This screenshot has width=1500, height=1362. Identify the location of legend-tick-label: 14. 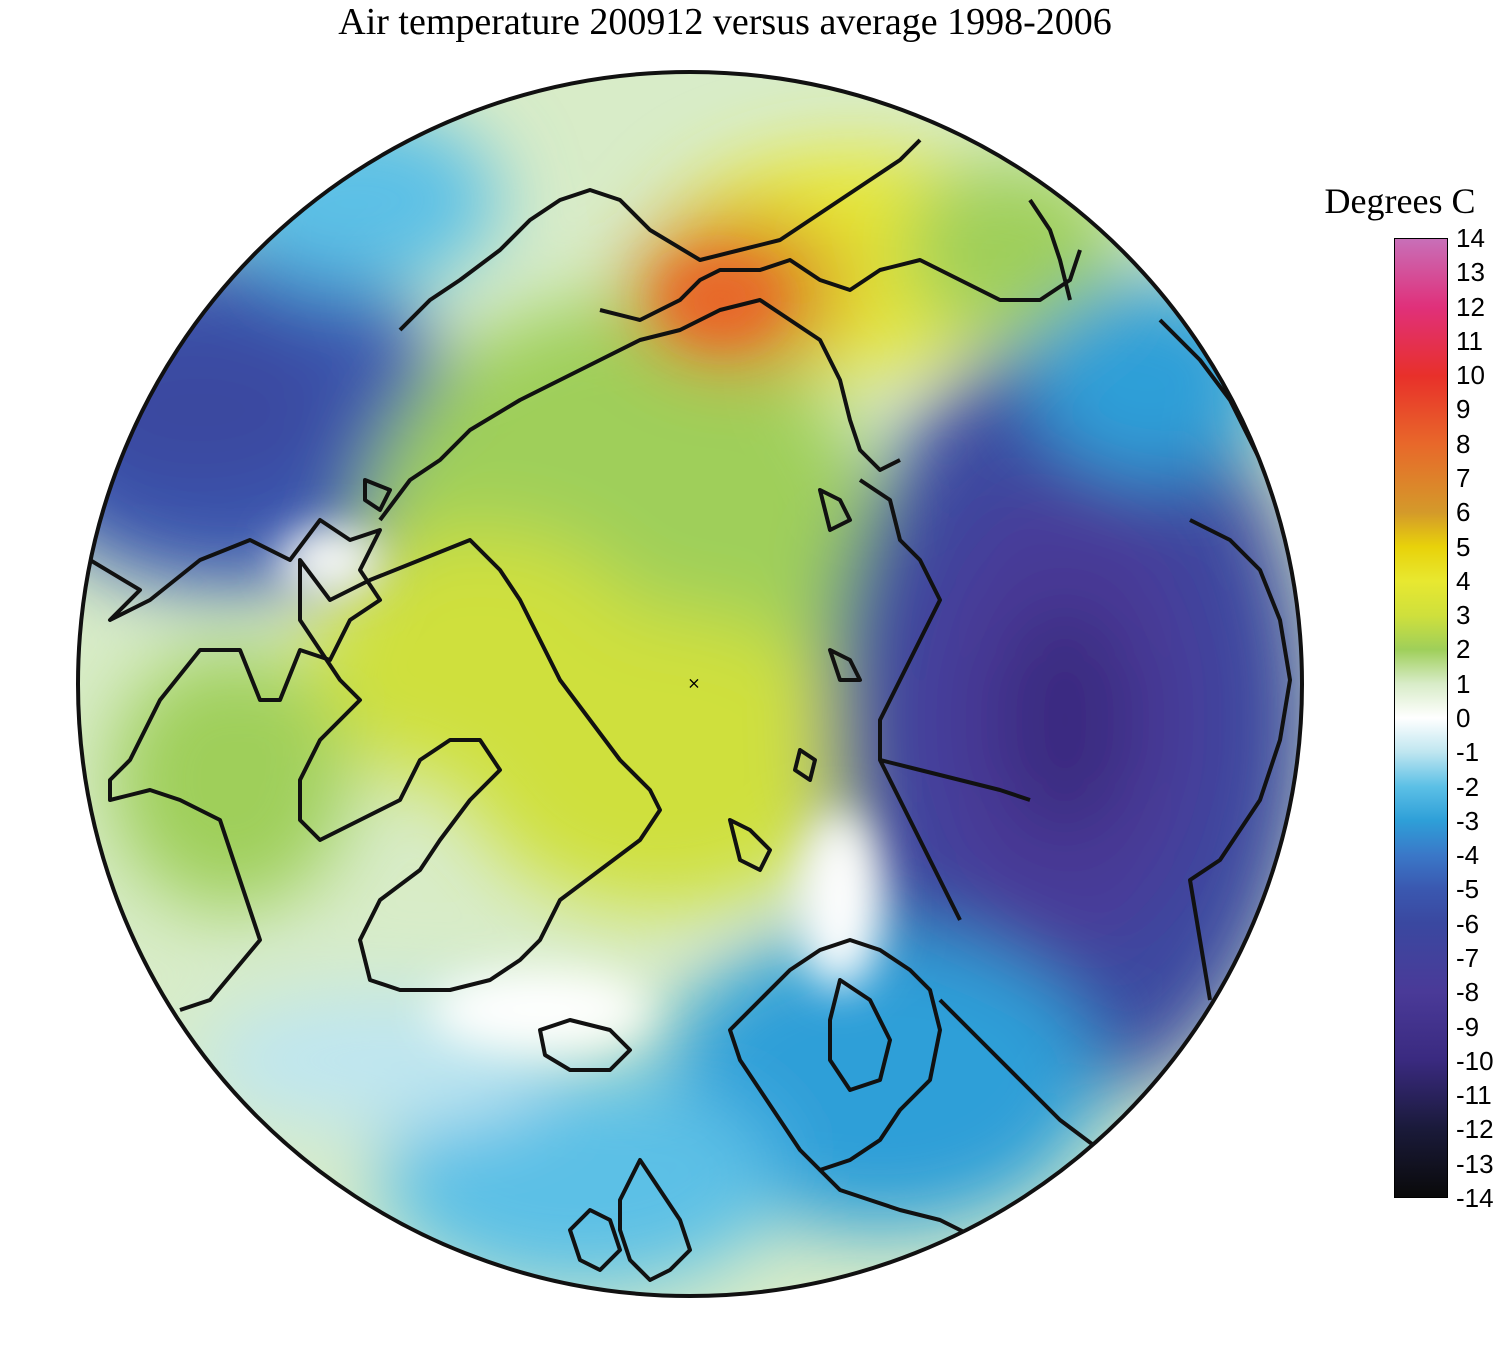
(1470, 238).